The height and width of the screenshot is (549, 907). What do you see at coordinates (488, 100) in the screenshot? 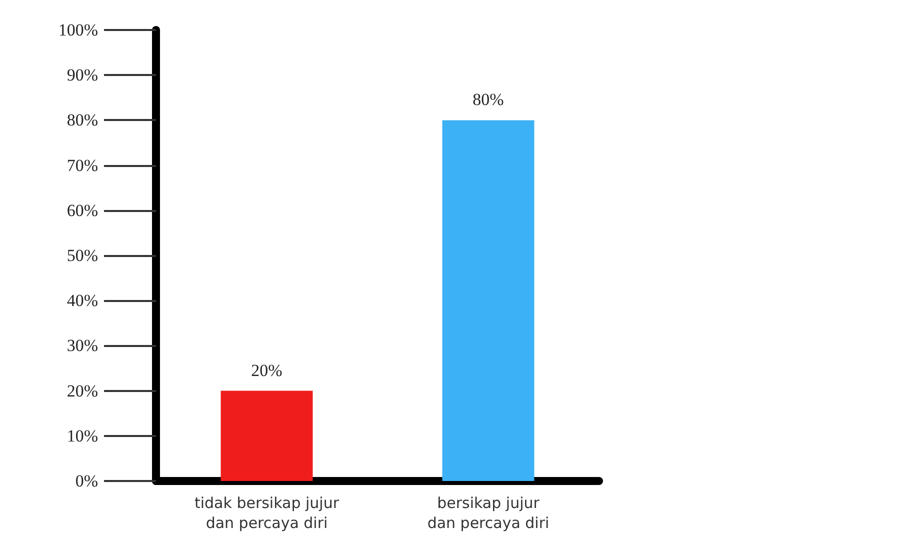
I see `data-label: 80%` at bounding box center [488, 100].